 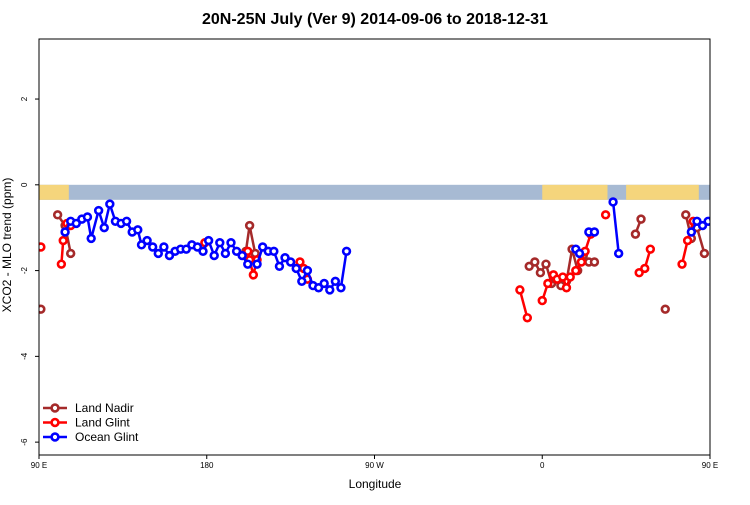 What do you see at coordinates (102, 423) in the screenshot?
I see `legend-label: Land Glint` at bounding box center [102, 423].